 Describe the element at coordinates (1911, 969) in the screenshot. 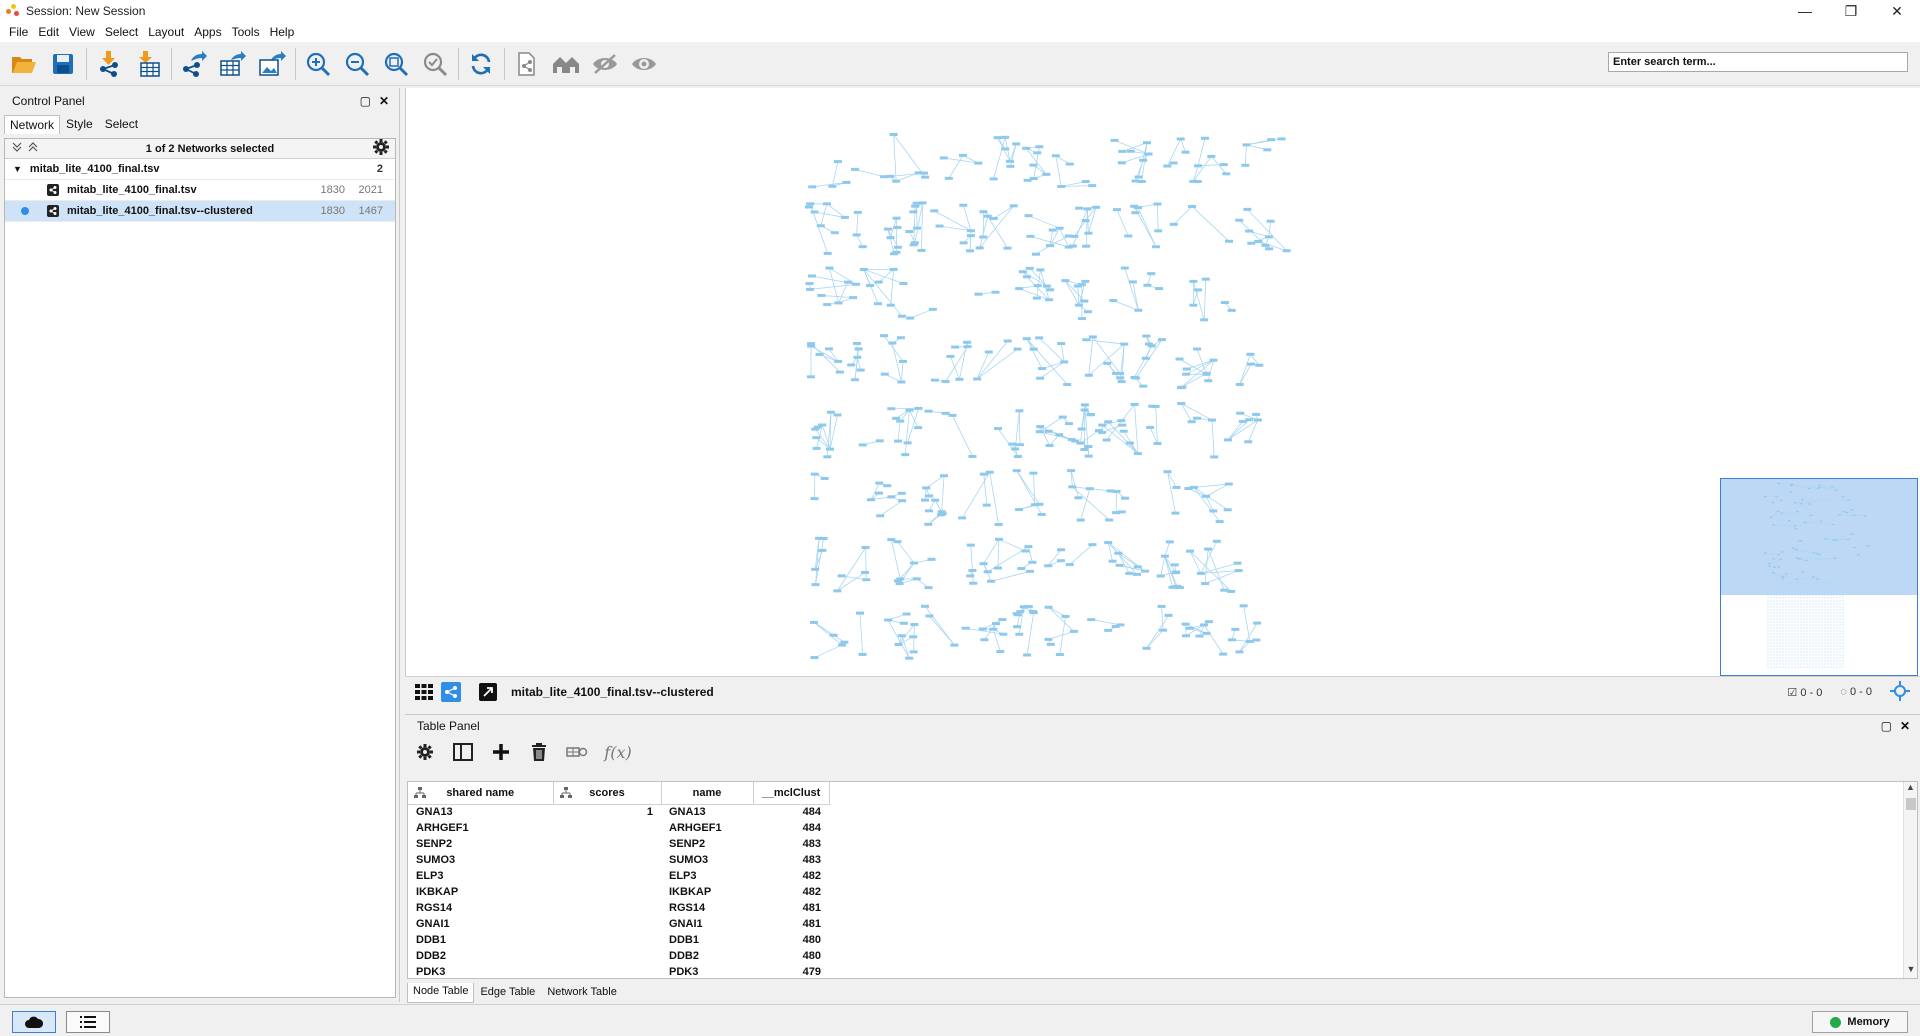

I see `scroll-down-icon: ▼` at that location.